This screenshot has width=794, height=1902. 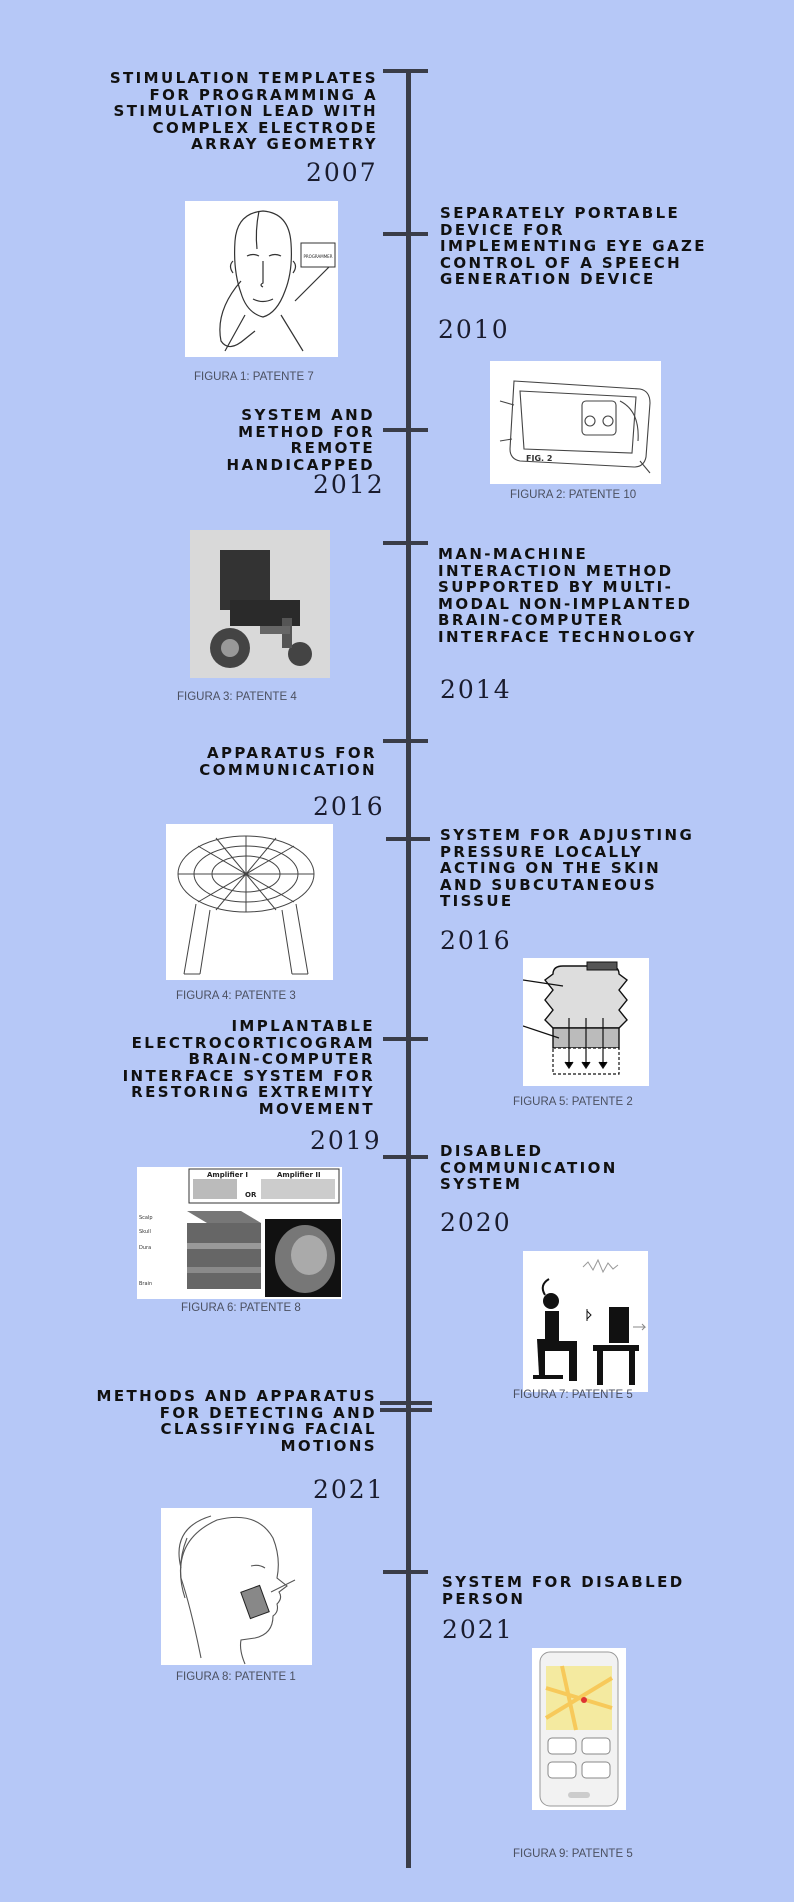 I want to click on entry-title: SYSTEM FOR DISABLED PERSON, so click(x=563, y=1590).